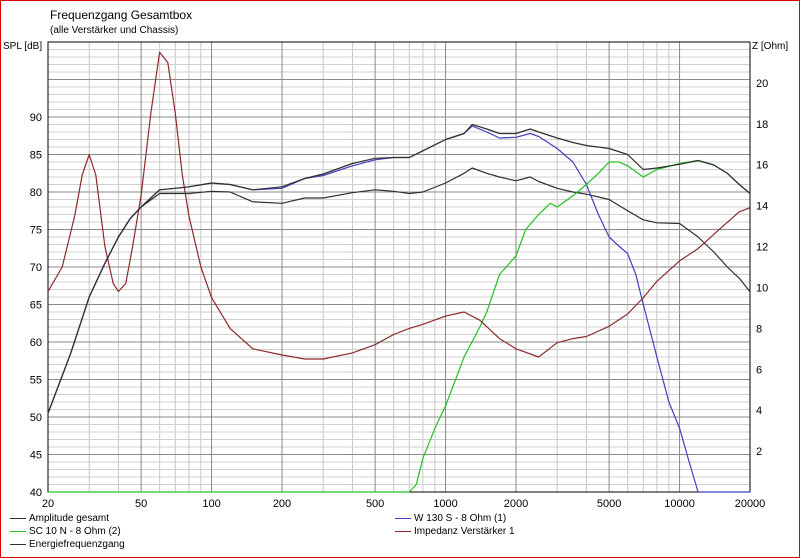  I want to click on legend-item: Amplitude gesamt, so click(59, 519).